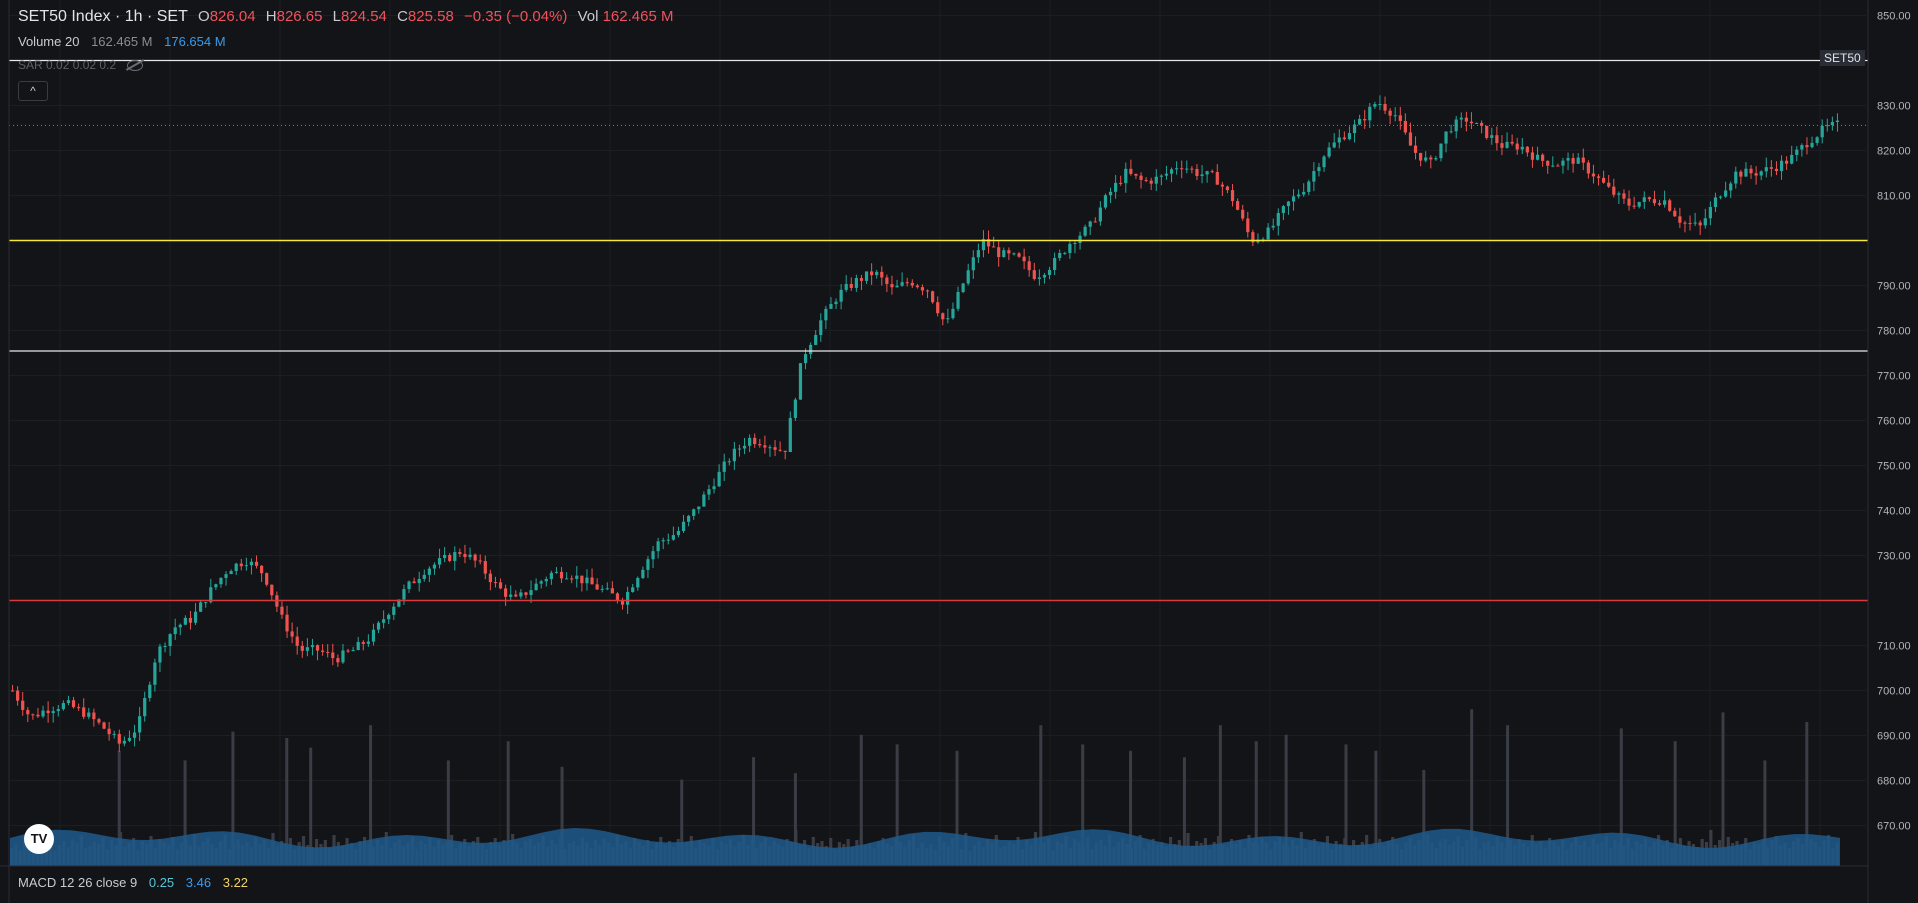 This screenshot has height=903, width=1918. What do you see at coordinates (122, 41) in the screenshot?
I see `volume-indicator-legend: Volume 20 162.465 M 176.654 M` at bounding box center [122, 41].